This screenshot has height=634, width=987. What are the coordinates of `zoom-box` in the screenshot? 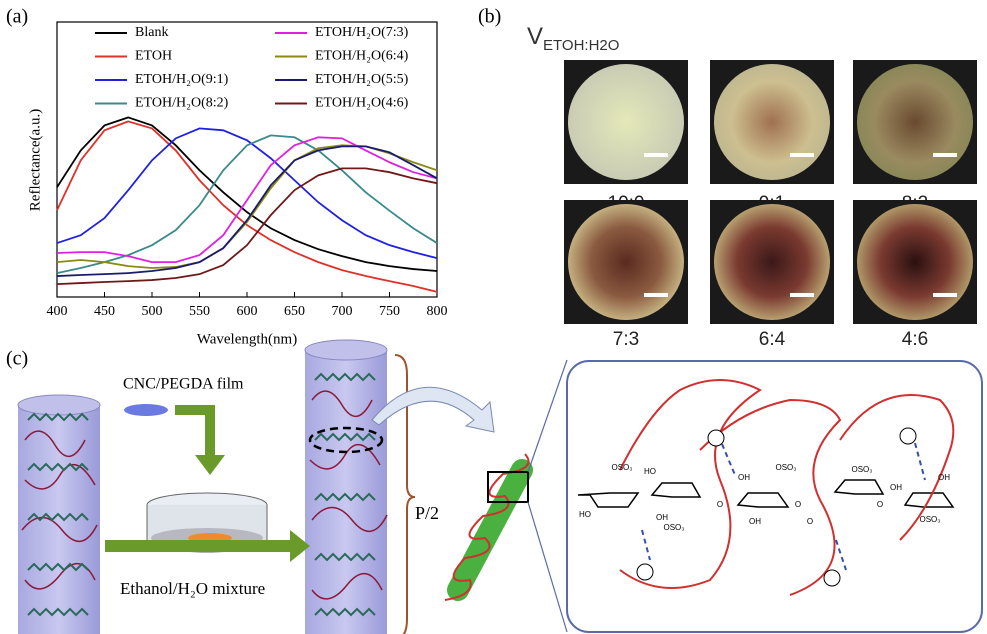 It's located at (508, 487).